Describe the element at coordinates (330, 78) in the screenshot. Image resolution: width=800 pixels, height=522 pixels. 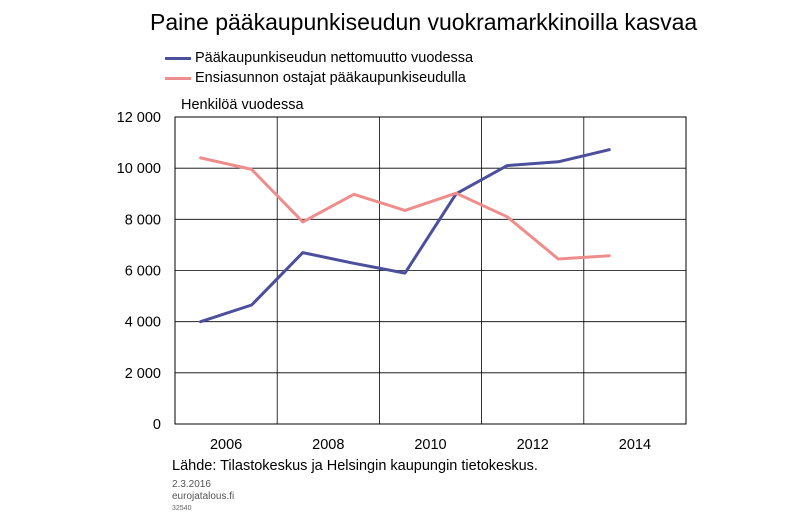
I see `legend-label-first-home-buyers: Ensiasunnon ostajat pääkaupunkiseudulla` at that location.